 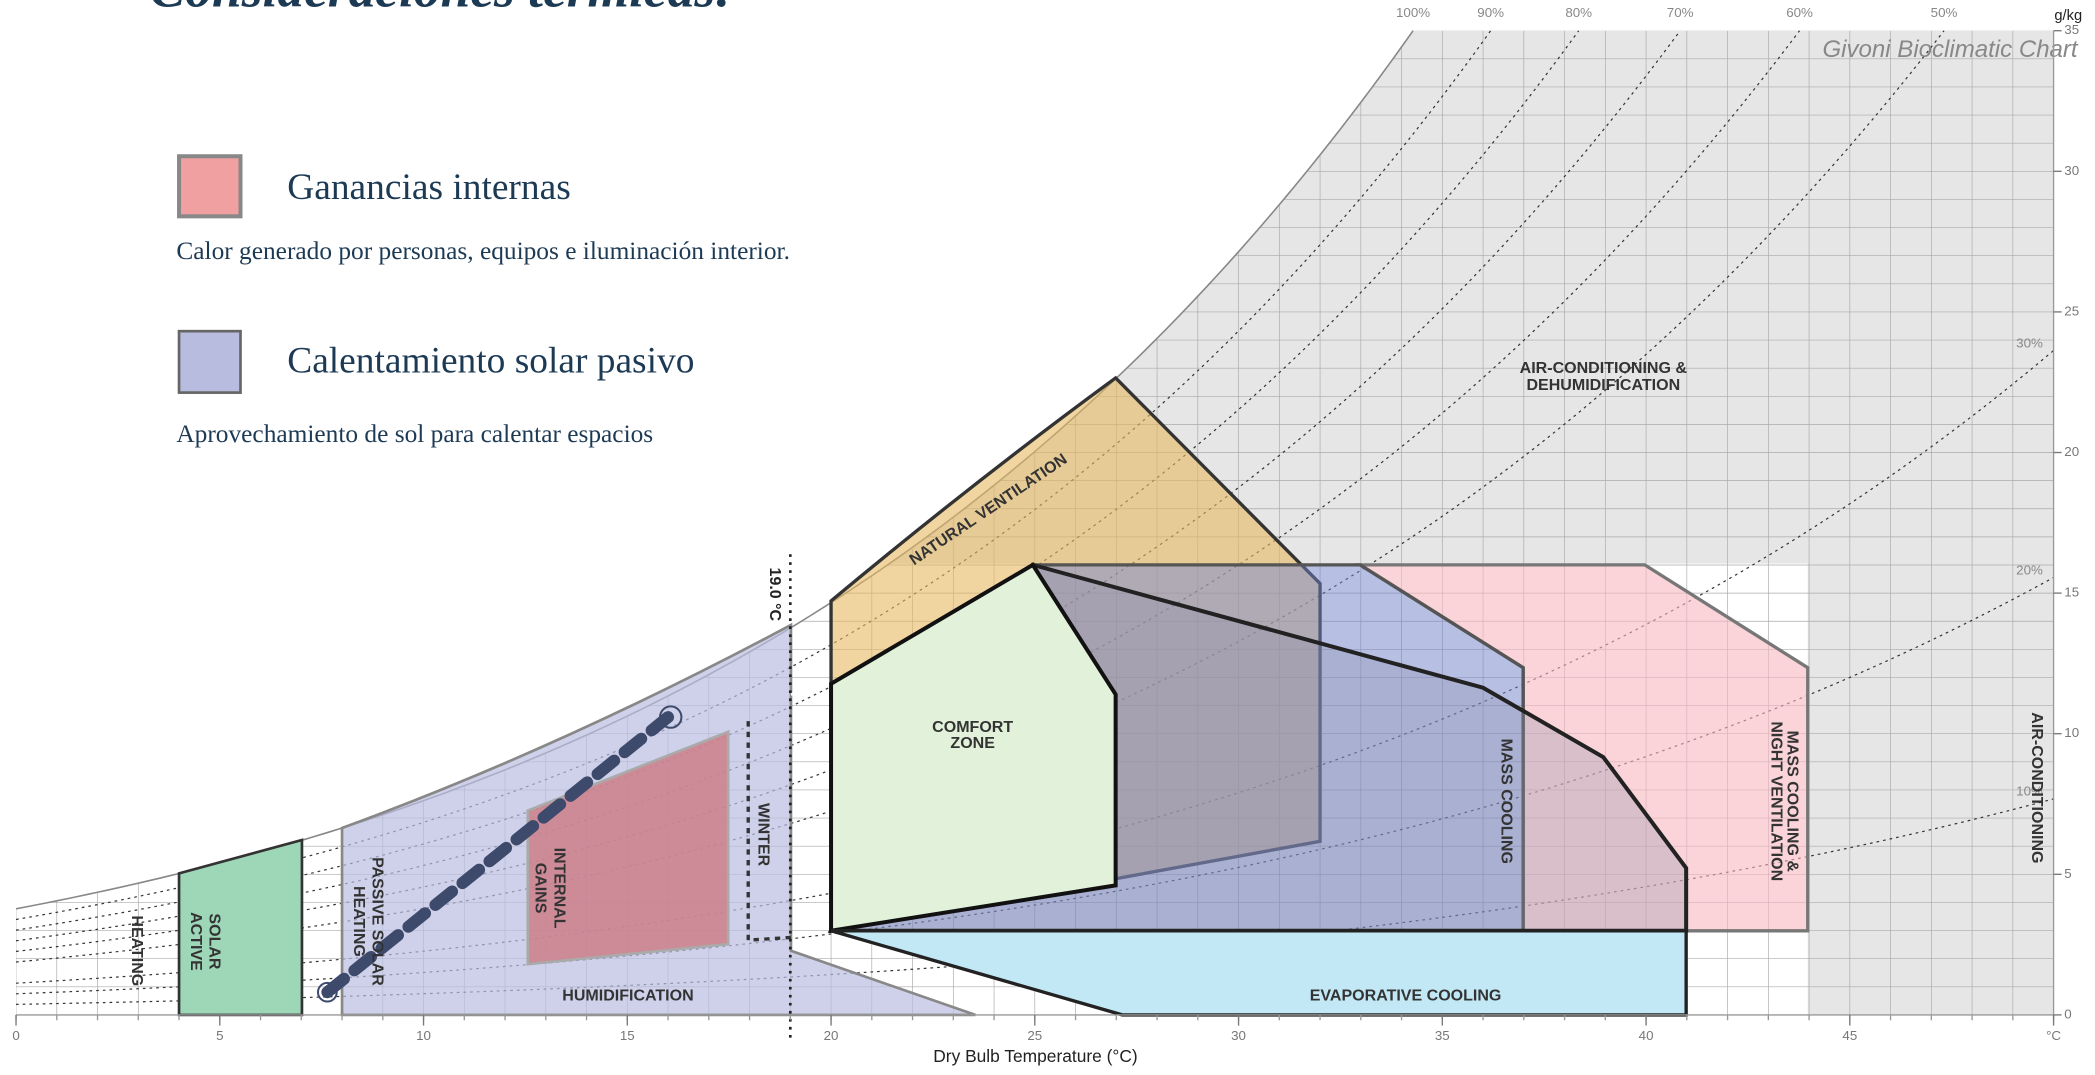 I want to click on x-tick-label: 30, so click(x=1238, y=1035).